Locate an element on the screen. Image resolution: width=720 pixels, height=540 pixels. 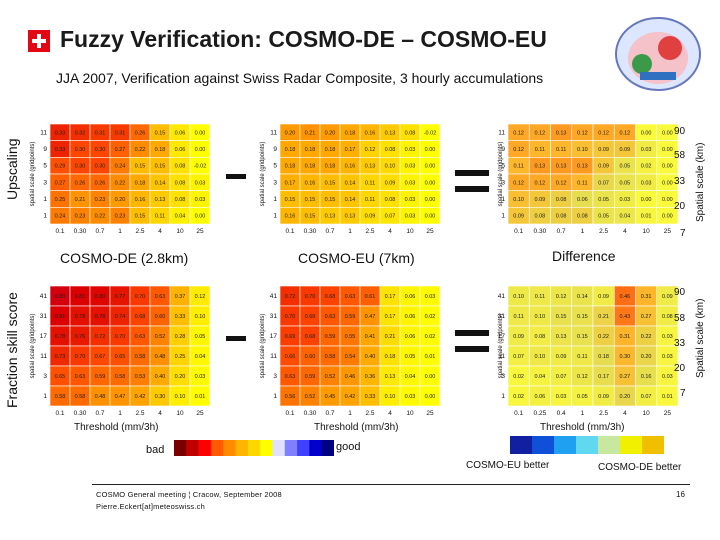
cell-value-label: 0.63 is located at coordinates (140, 337).